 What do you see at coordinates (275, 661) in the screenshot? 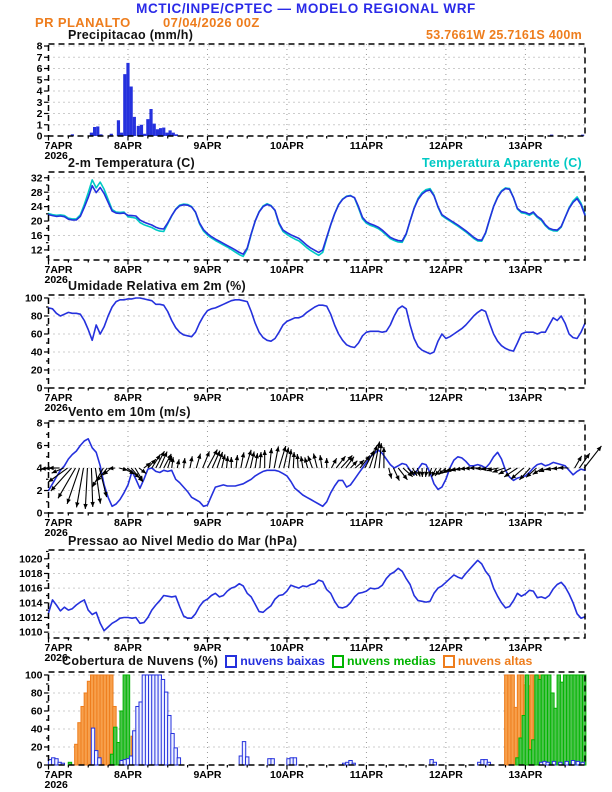
I see `legend-item-low-clouds: nuvens baixas` at bounding box center [275, 661].